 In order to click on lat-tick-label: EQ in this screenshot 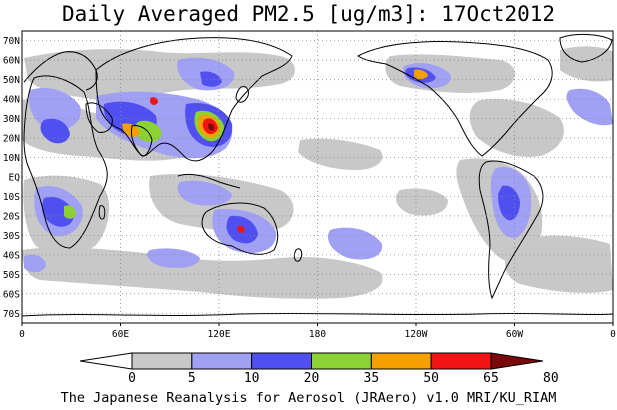, I will do `click(15, 178)`.